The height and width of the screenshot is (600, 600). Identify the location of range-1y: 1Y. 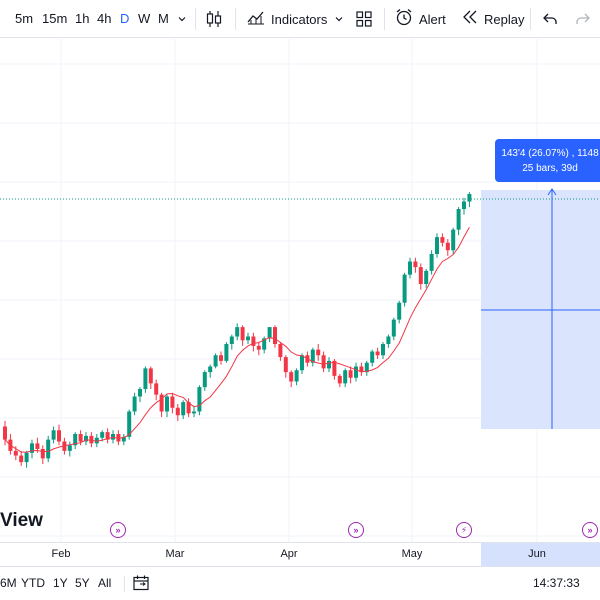
(60, 583).